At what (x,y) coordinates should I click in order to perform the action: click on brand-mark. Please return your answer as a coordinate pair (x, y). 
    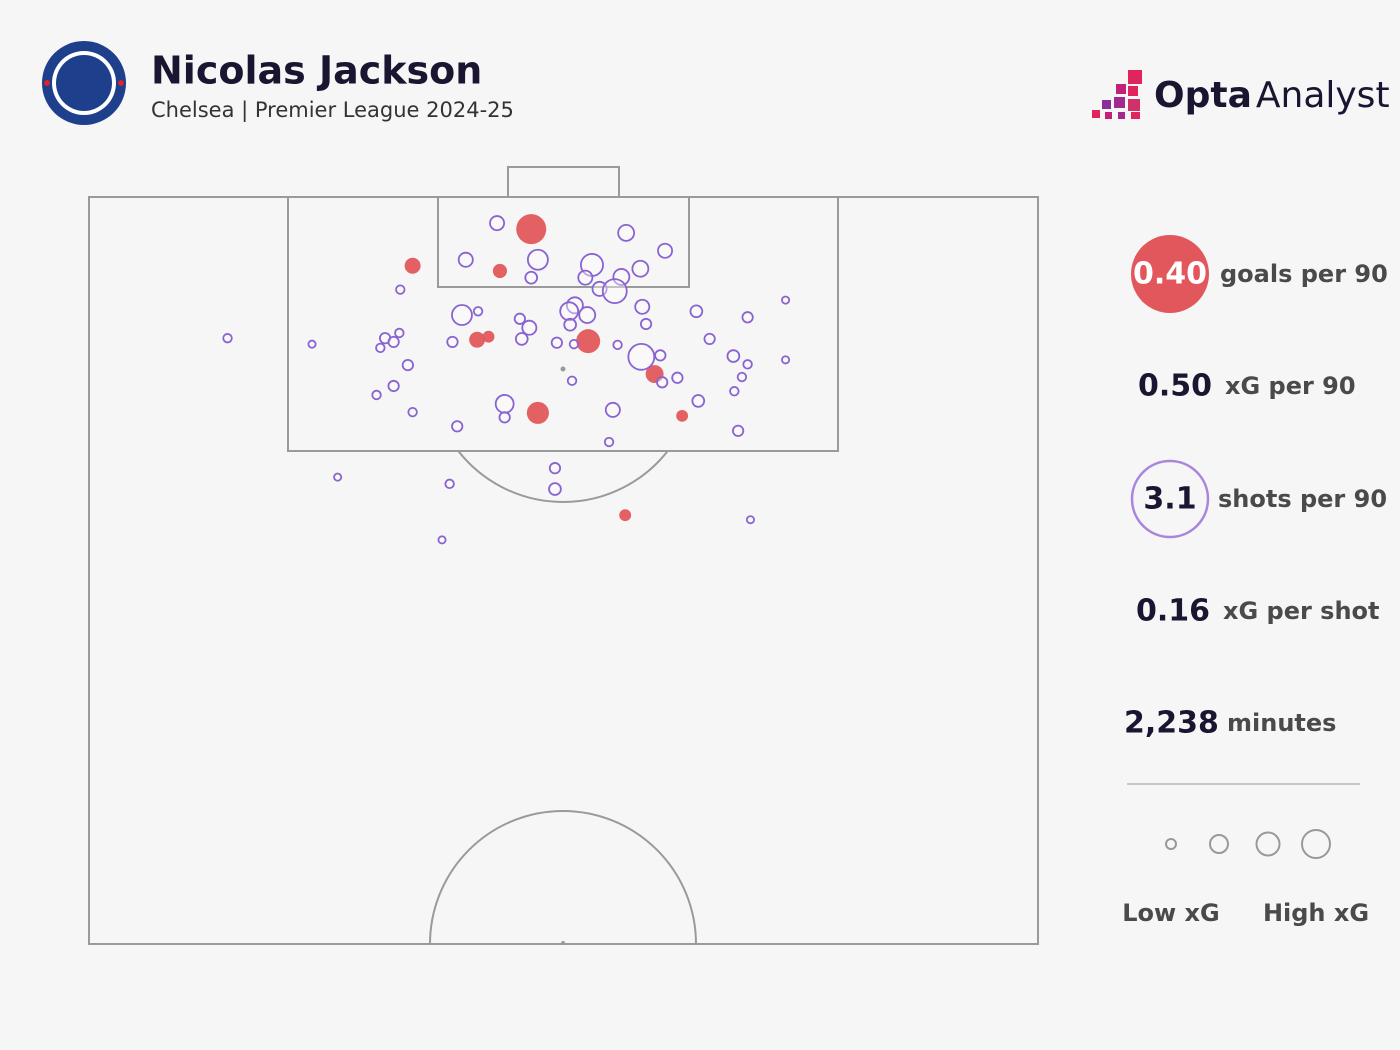
    Looking at the image, I should click on (1117, 94).